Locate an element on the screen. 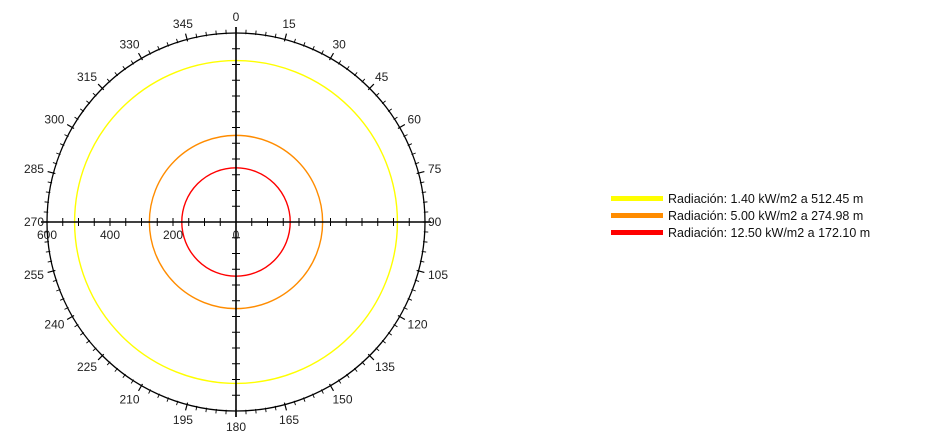 This screenshot has height=436, width=952. radial-label-400: 400 is located at coordinates (110, 235).